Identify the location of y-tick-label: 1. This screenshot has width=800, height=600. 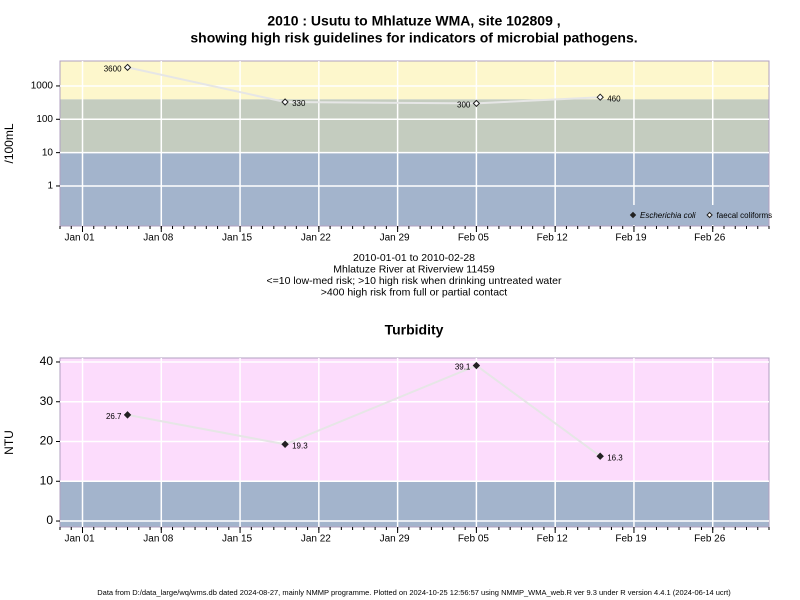
(50, 186).